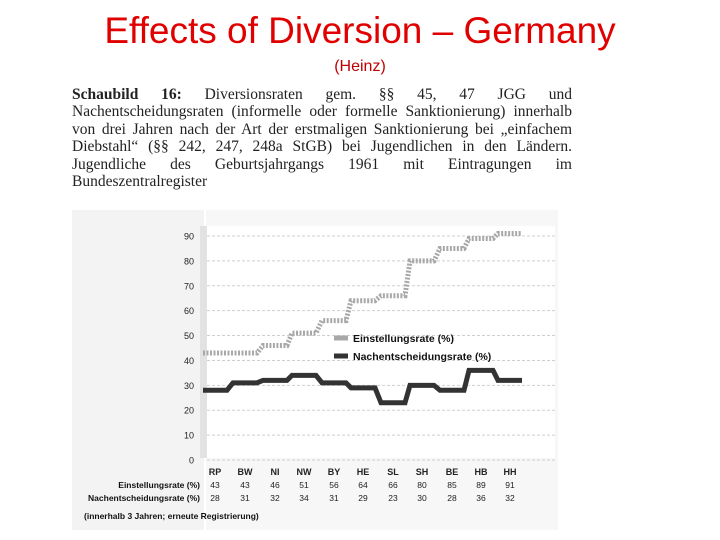  Describe the element at coordinates (275, 472) in the screenshot. I see `x-category-label: NI` at that location.